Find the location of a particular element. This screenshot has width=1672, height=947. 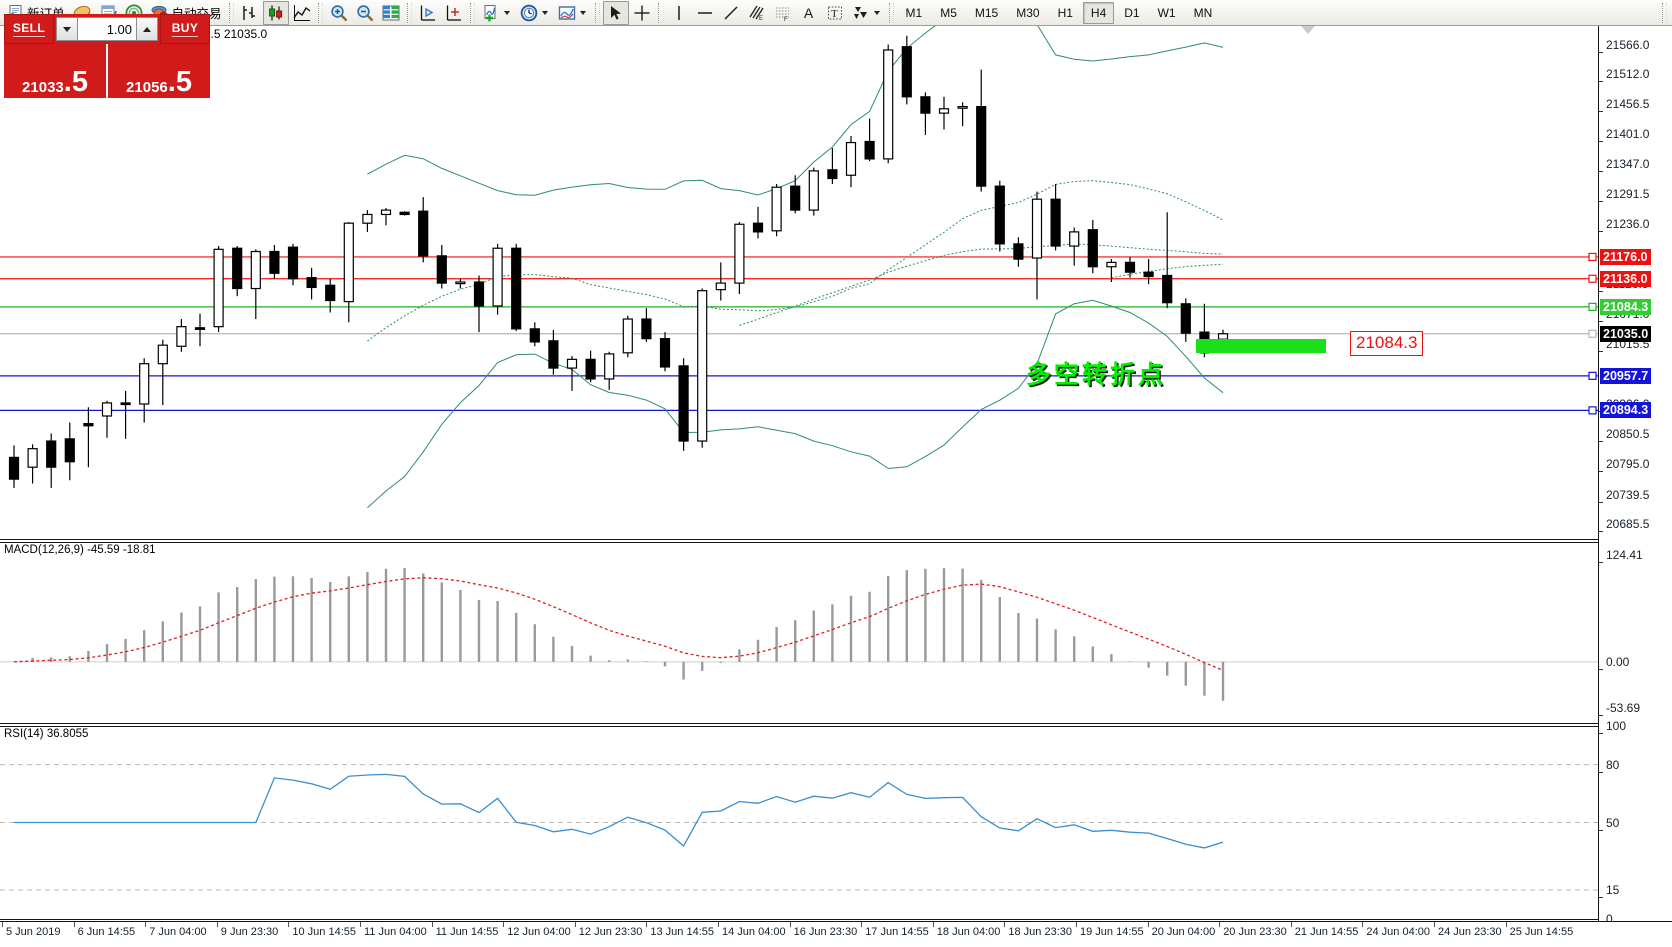

vertical-line-tool-button is located at coordinates (679, 13).